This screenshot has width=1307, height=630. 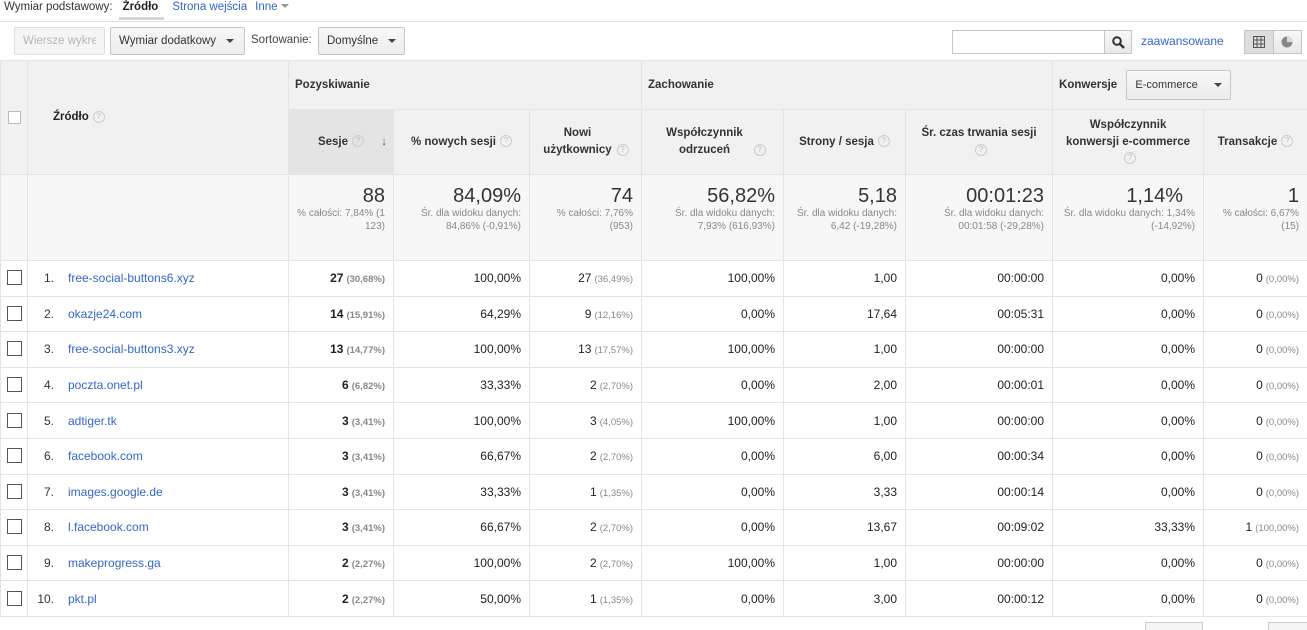 I want to click on total-transactions-value: 1, so click(x=1293, y=196).